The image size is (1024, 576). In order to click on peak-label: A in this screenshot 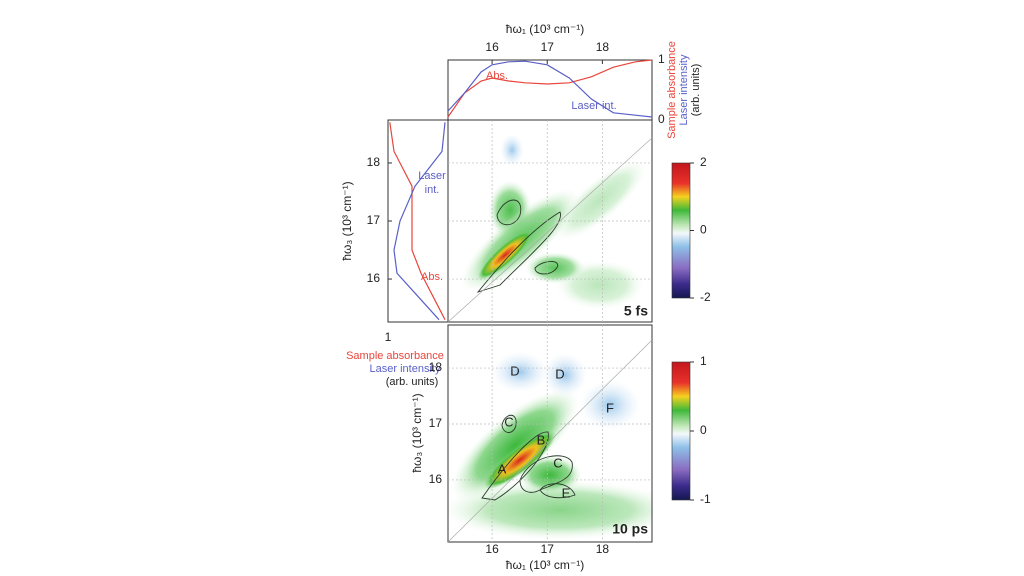, I will do `click(502, 468)`.